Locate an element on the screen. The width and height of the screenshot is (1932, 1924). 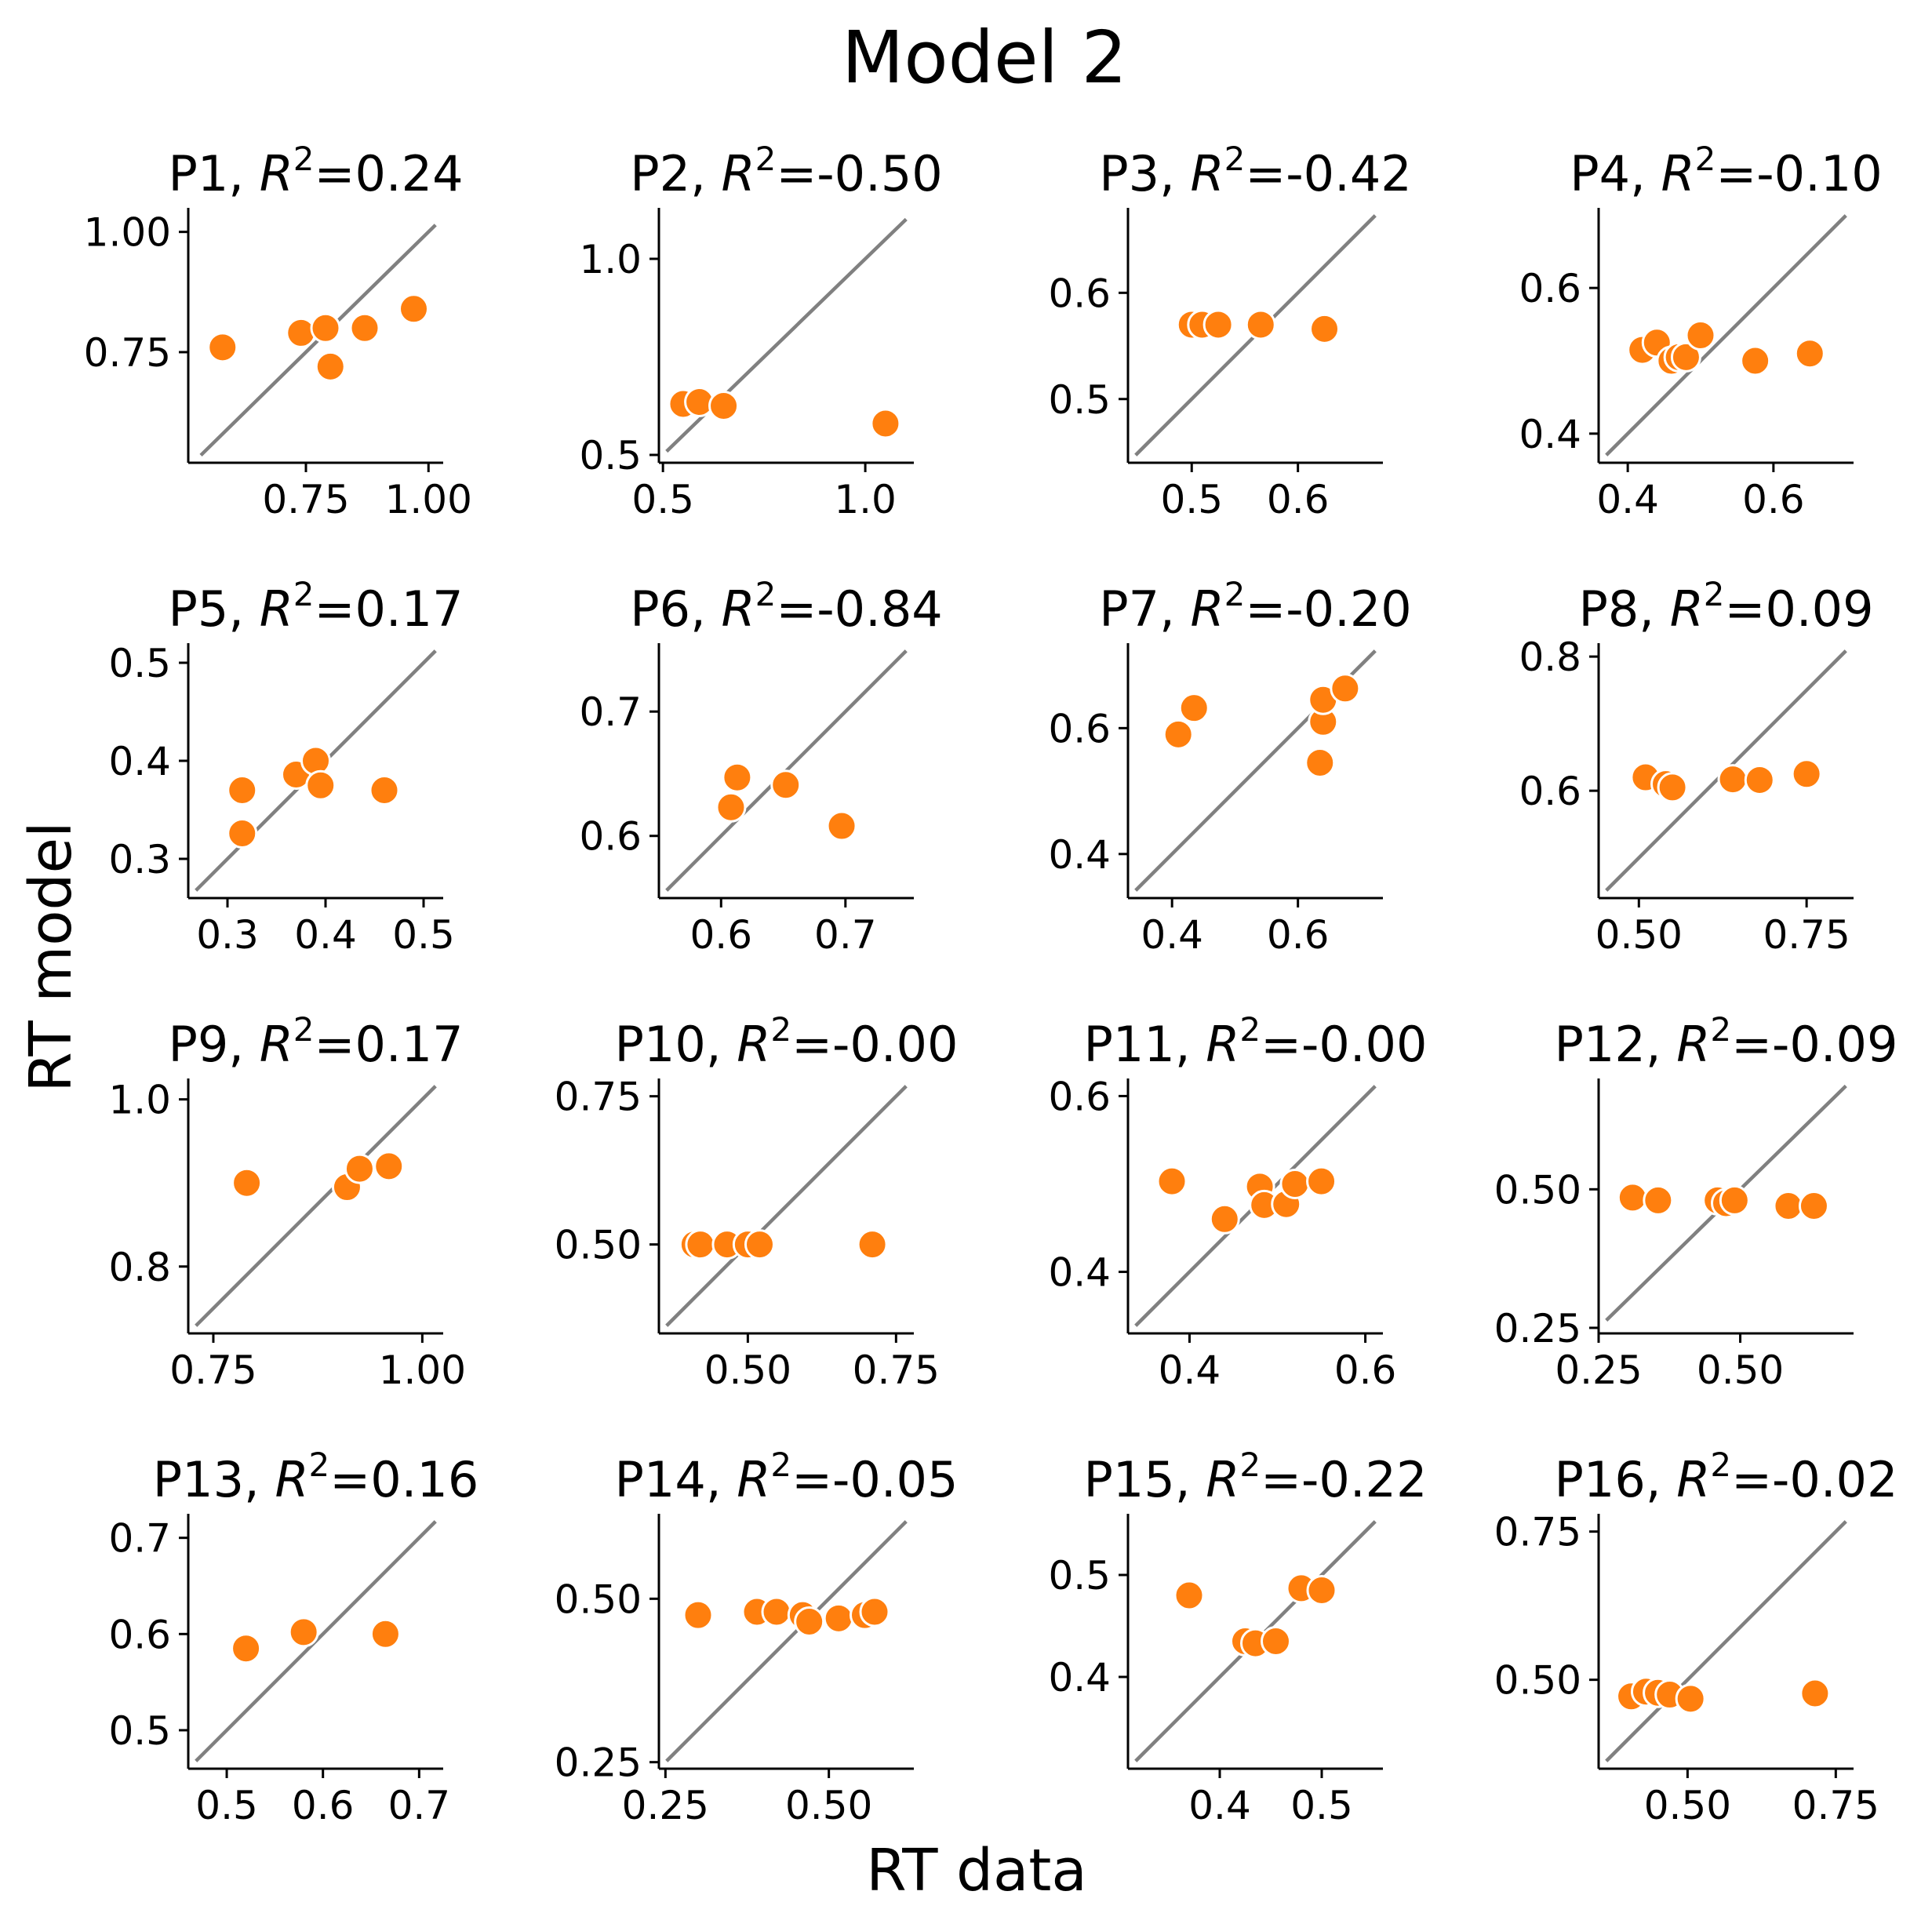
r2-value: =-0.84 is located at coordinates (859, 609).